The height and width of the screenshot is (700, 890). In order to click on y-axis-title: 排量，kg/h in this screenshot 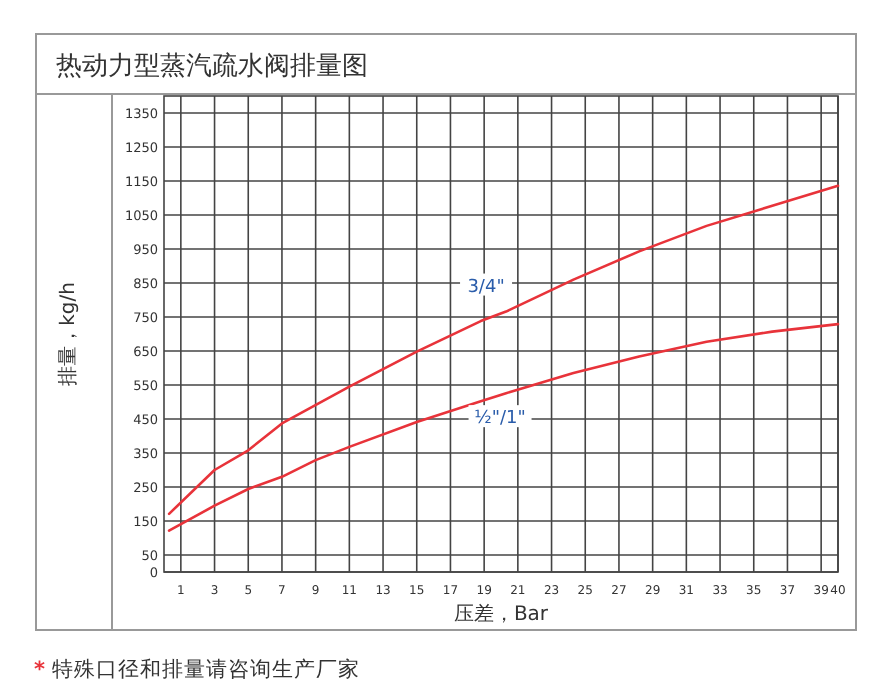, I will do `click(68, 334)`.